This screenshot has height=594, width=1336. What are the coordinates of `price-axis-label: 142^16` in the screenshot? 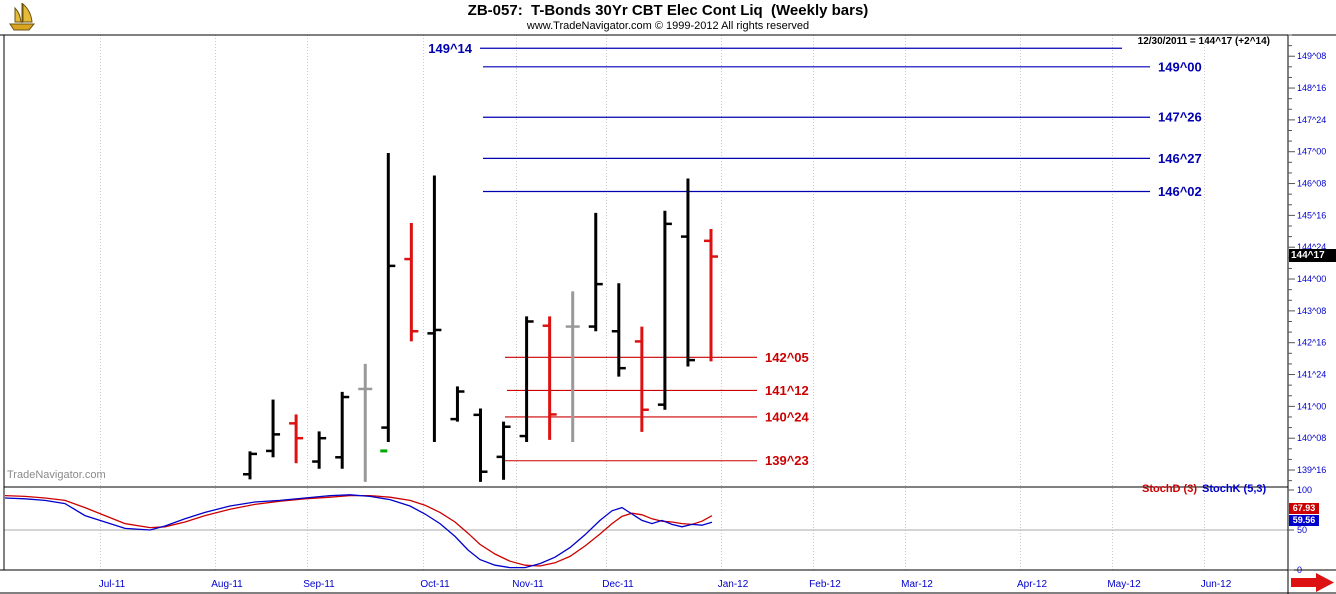 It's located at (1311, 343).